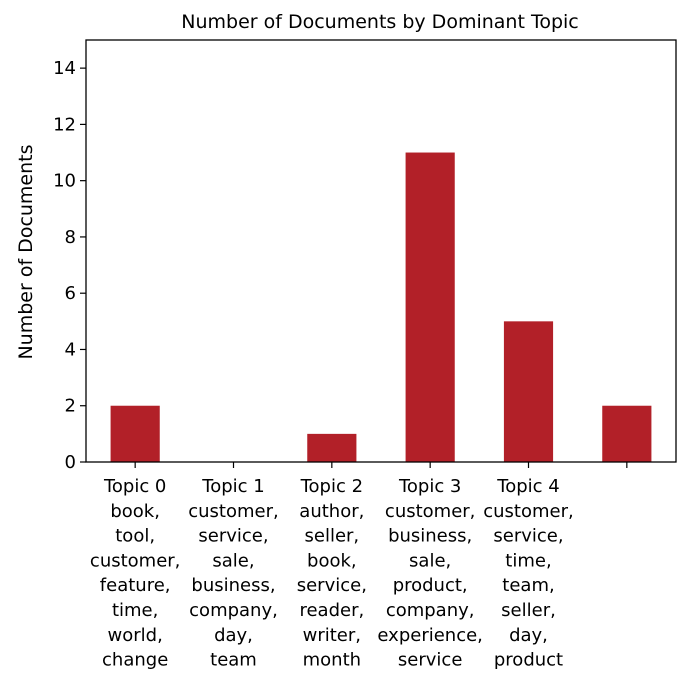 The image size is (690, 684). Describe the element at coordinates (64, 68) in the screenshot. I see `y-tick-label-7: 14` at that location.